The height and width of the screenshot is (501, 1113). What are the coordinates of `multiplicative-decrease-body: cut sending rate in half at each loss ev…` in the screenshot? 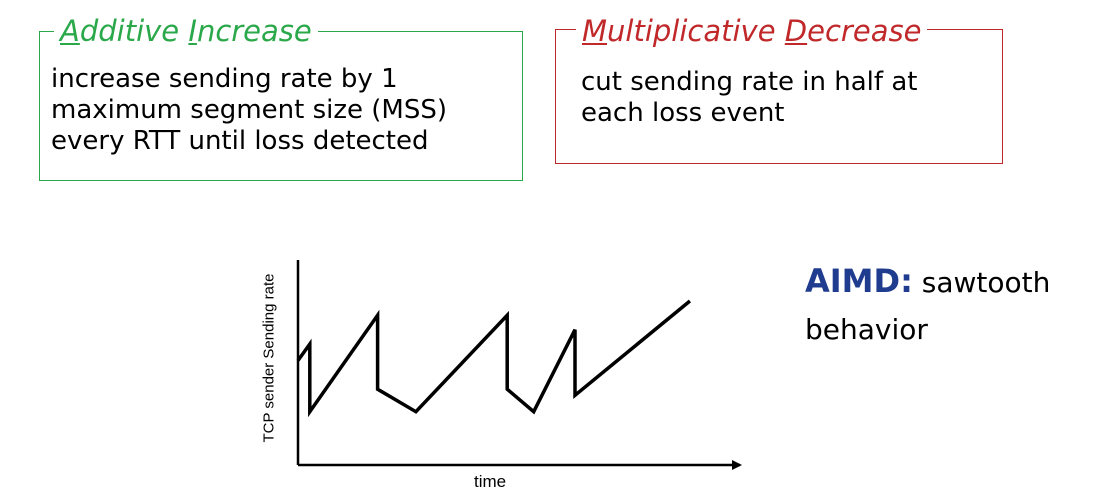 It's located at (749, 98).